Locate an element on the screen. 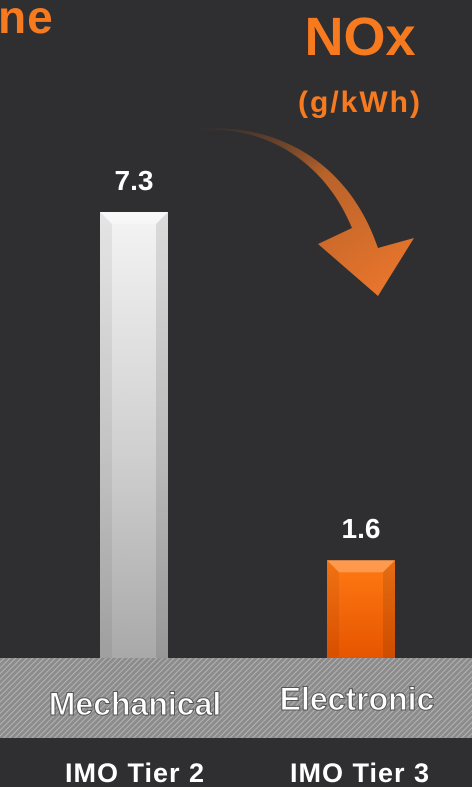 This screenshot has width=472, height=787. bar-bevel-left-electronic is located at coordinates (333, 609).